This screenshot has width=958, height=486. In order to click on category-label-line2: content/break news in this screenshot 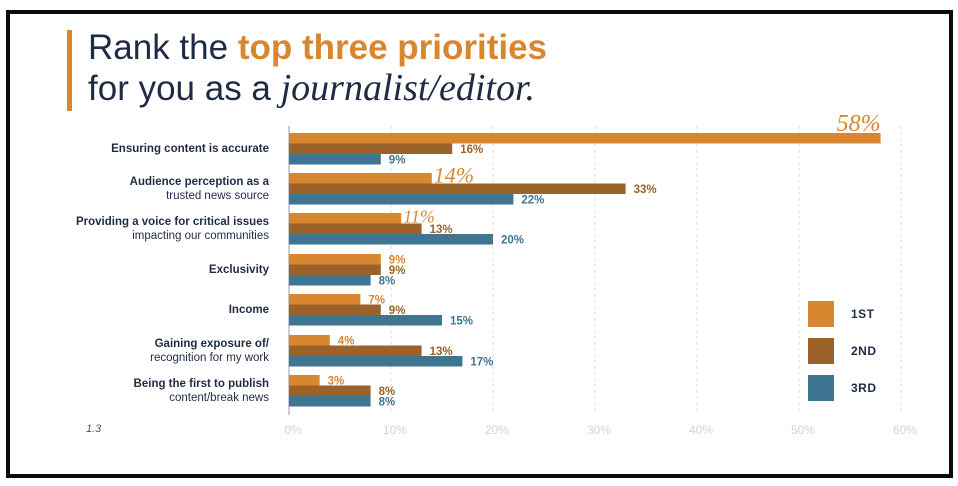, I will do `click(219, 397)`.